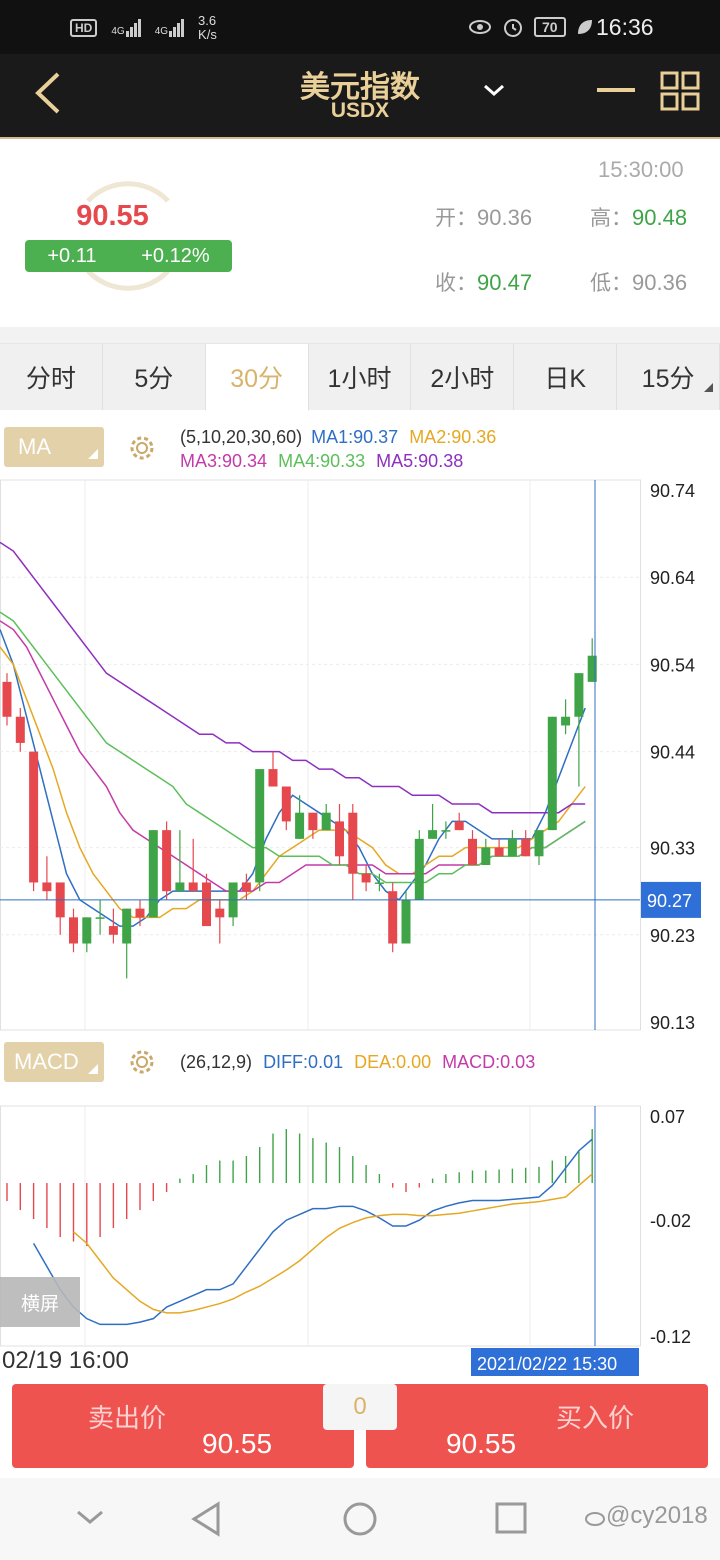 The image size is (720, 1560). I want to click on ma-settings-gear-icon, so click(142, 448).